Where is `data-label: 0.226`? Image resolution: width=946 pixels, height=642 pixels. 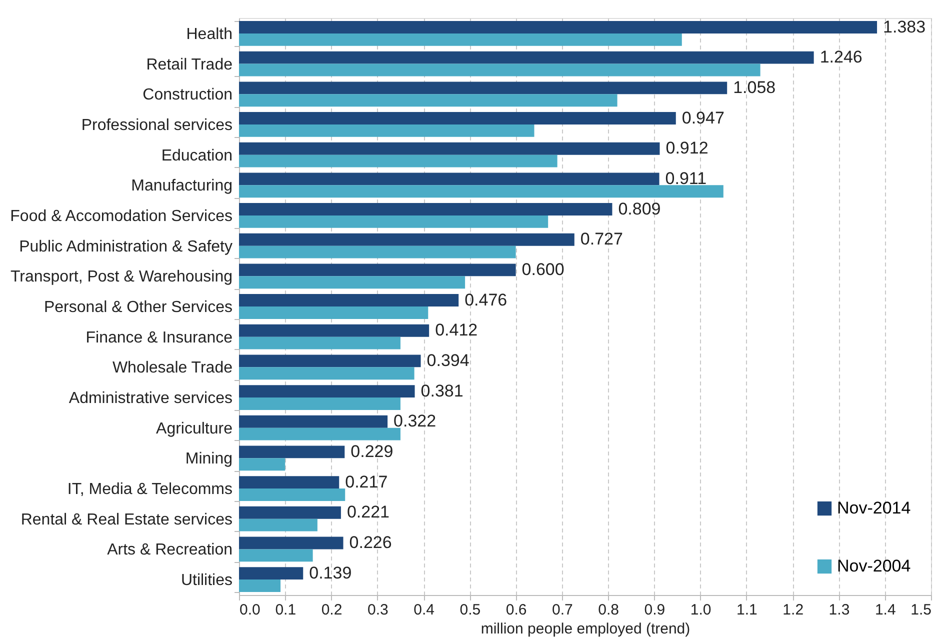 data-label: 0.226 is located at coordinates (370, 542).